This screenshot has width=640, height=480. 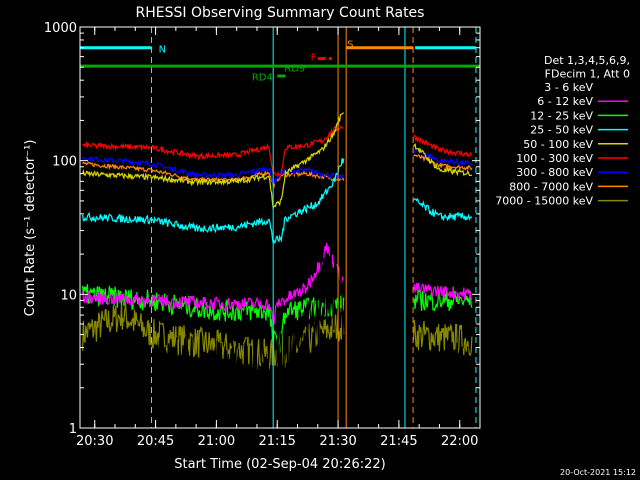 I want to click on timestamp-label: 20-Oct-2021 15:12, so click(x=598, y=472).